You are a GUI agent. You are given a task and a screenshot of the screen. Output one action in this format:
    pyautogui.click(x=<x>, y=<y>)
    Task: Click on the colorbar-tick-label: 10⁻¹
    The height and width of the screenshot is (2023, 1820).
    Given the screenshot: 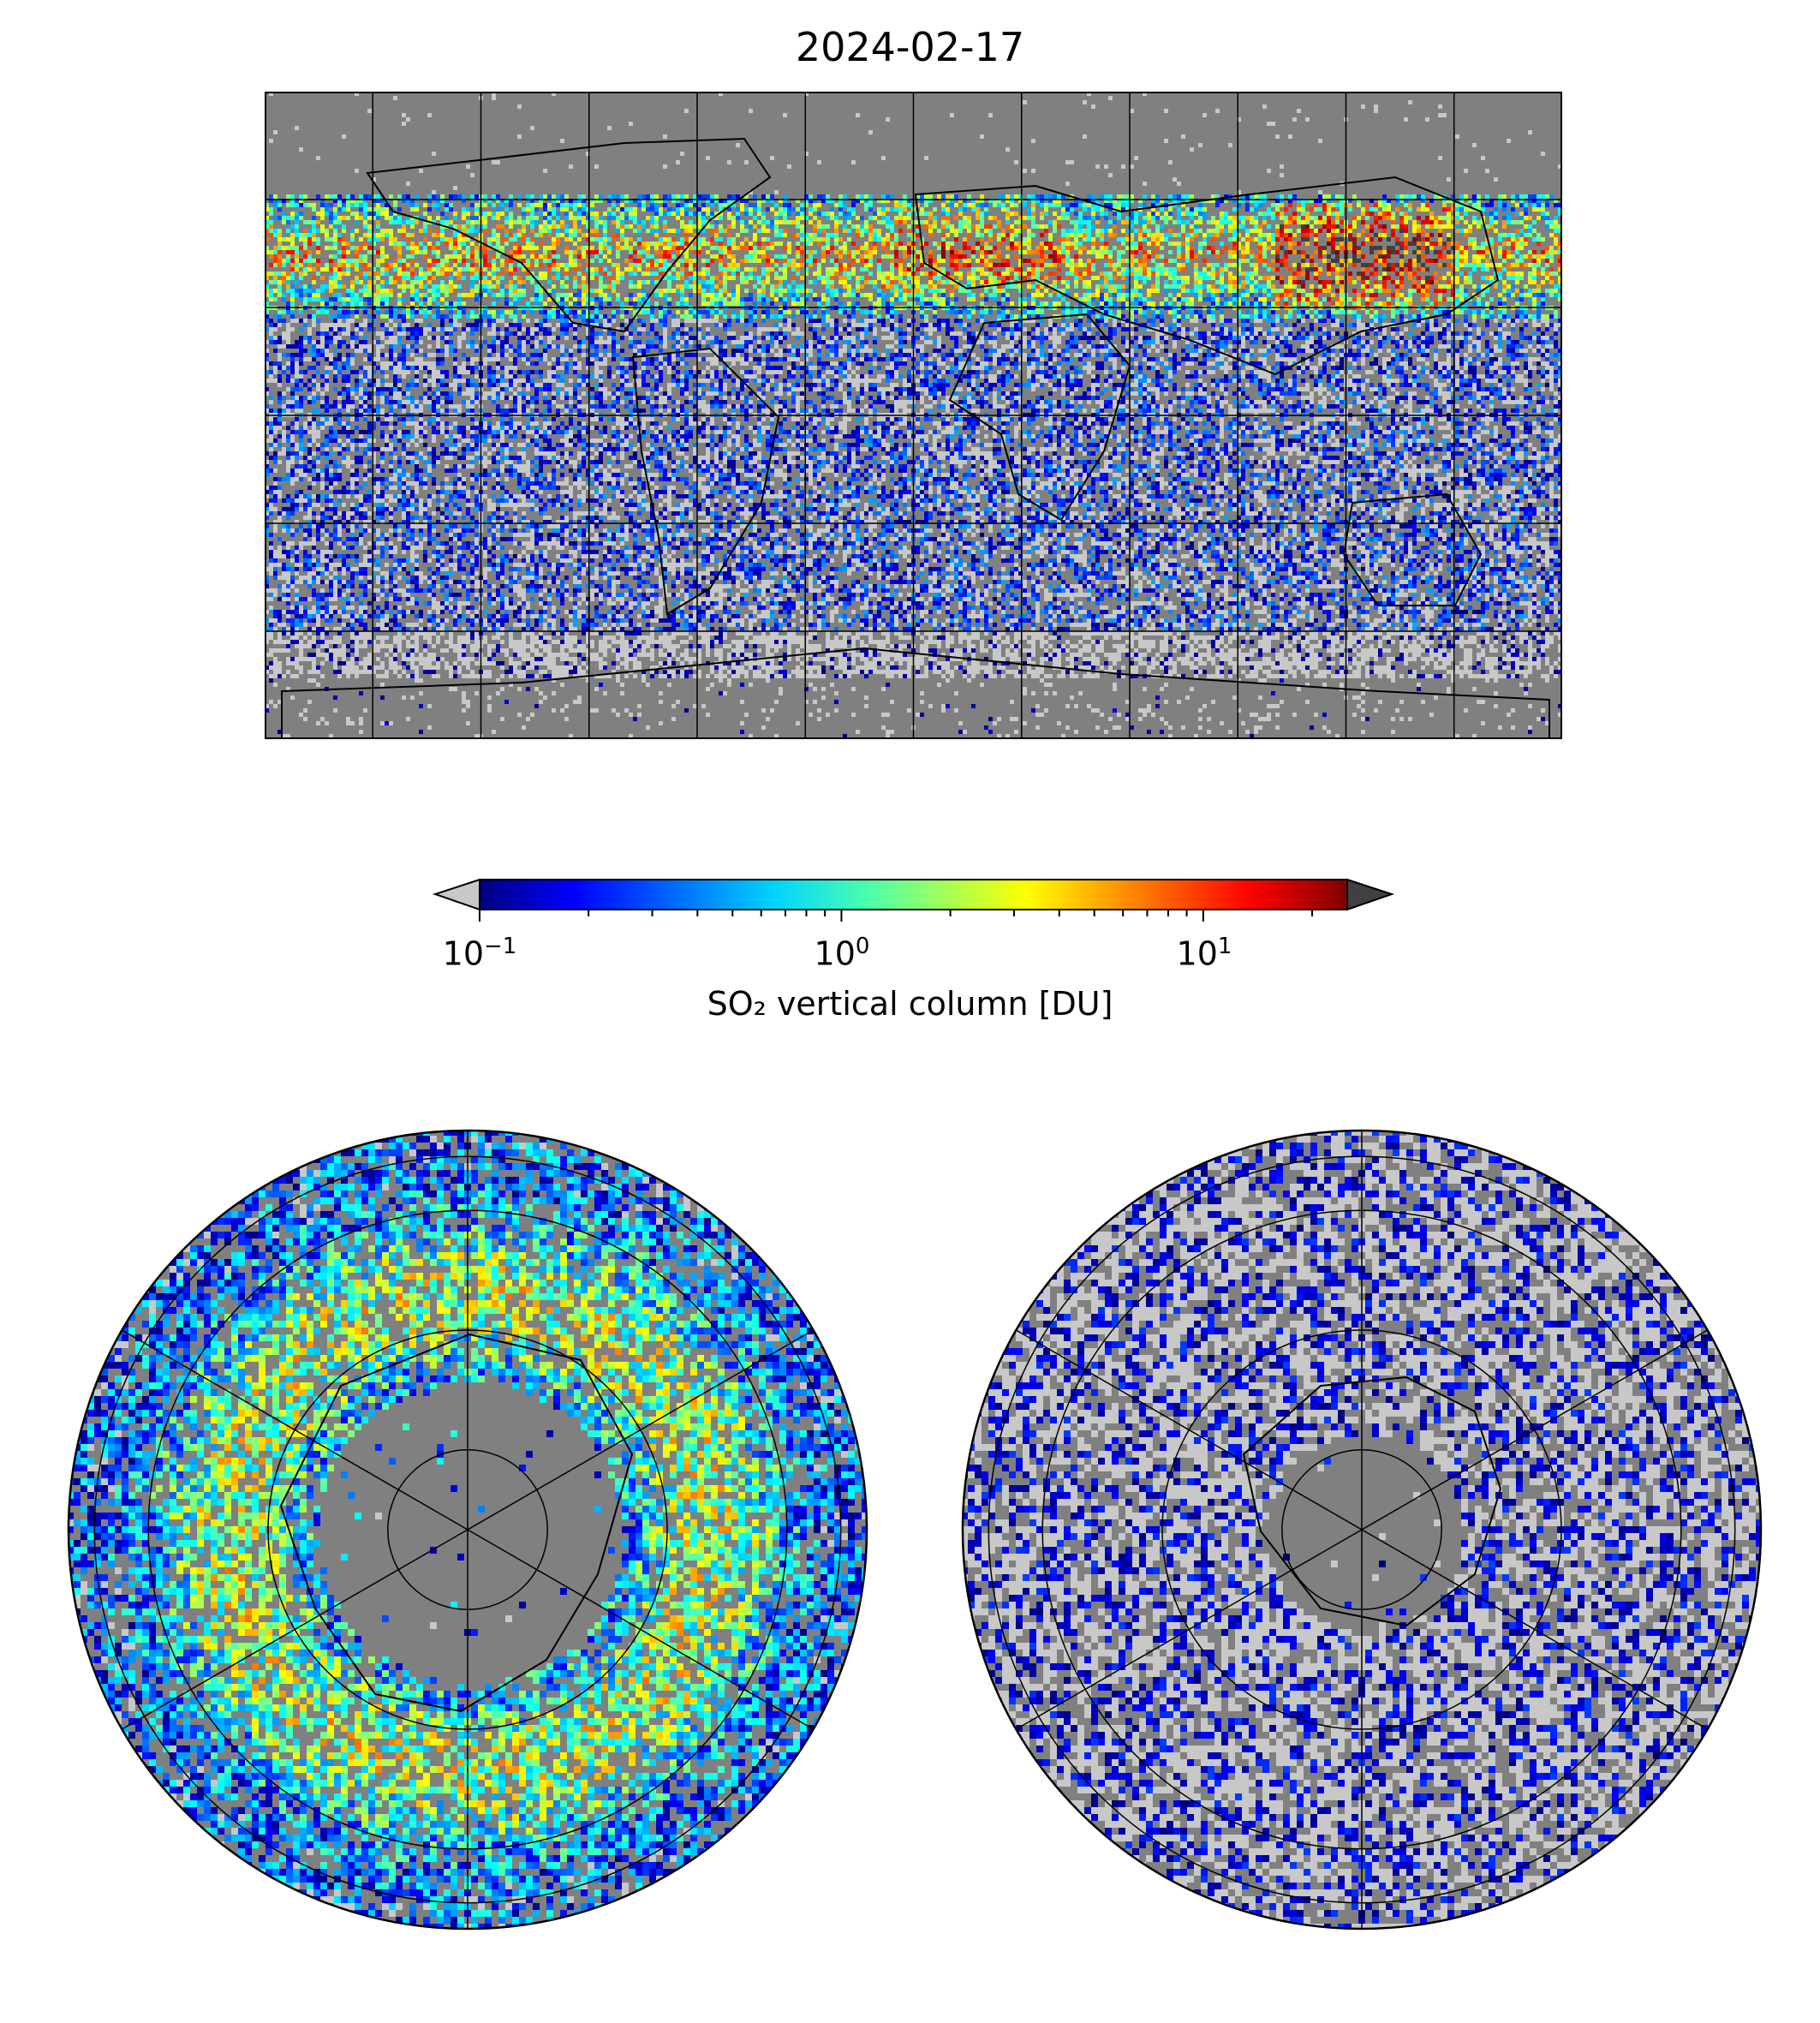 What is the action you would take?
    pyautogui.click(x=480, y=953)
    